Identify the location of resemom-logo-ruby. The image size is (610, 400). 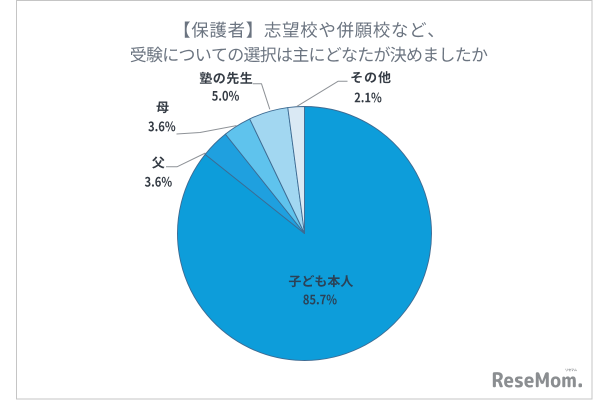
(571, 370).